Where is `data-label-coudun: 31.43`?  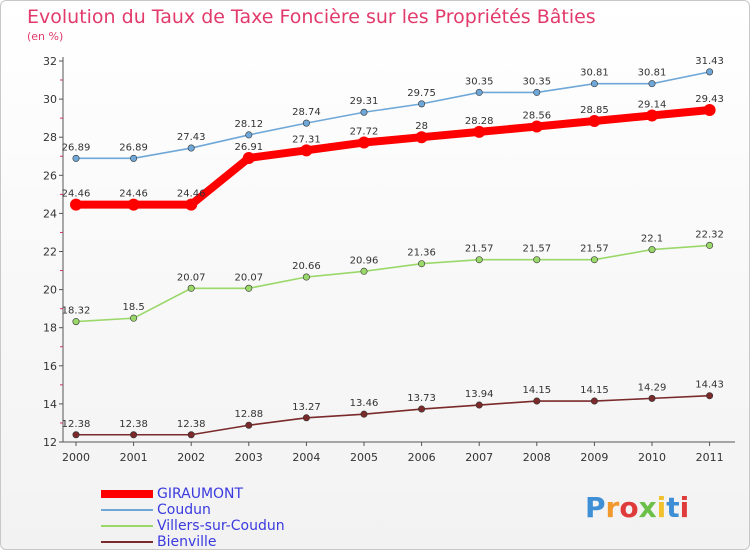 data-label-coudun: 31.43 is located at coordinates (709, 61).